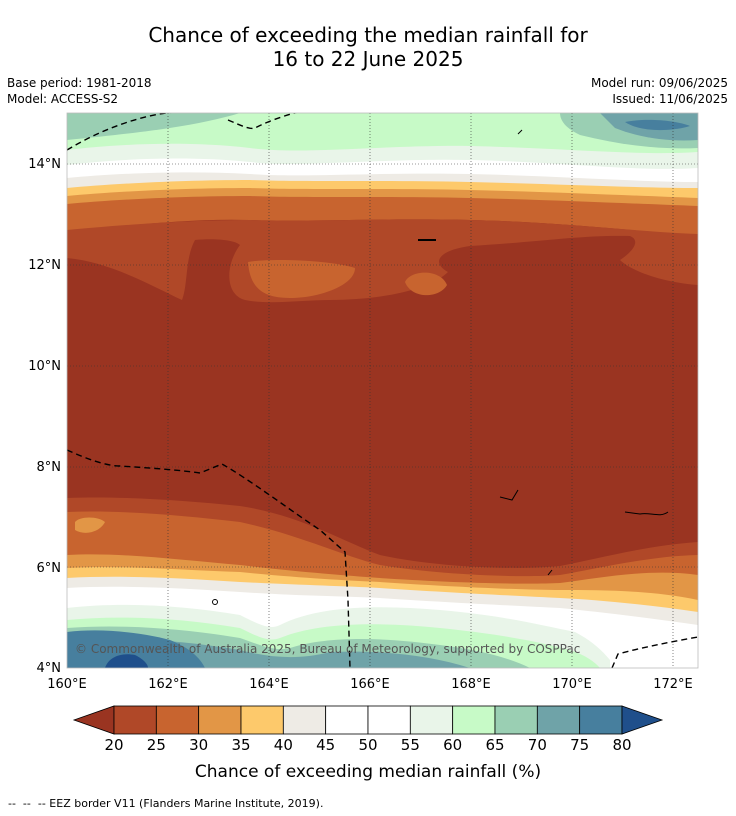 The height and width of the screenshot is (816, 736). What do you see at coordinates (670, 99) in the screenshot?
I see `issued-date: Issued: 11/06/2025` at bounding box center [670, 99].